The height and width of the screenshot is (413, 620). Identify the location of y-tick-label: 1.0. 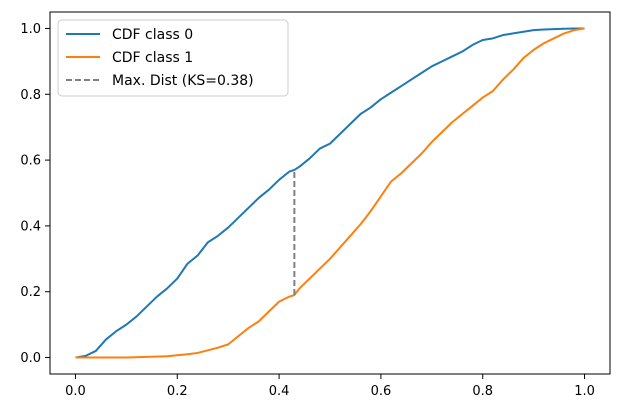
(30, 29).